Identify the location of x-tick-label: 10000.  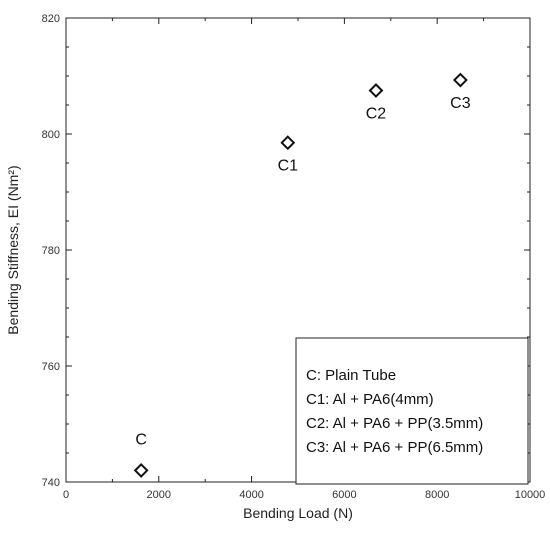
(530, 495).